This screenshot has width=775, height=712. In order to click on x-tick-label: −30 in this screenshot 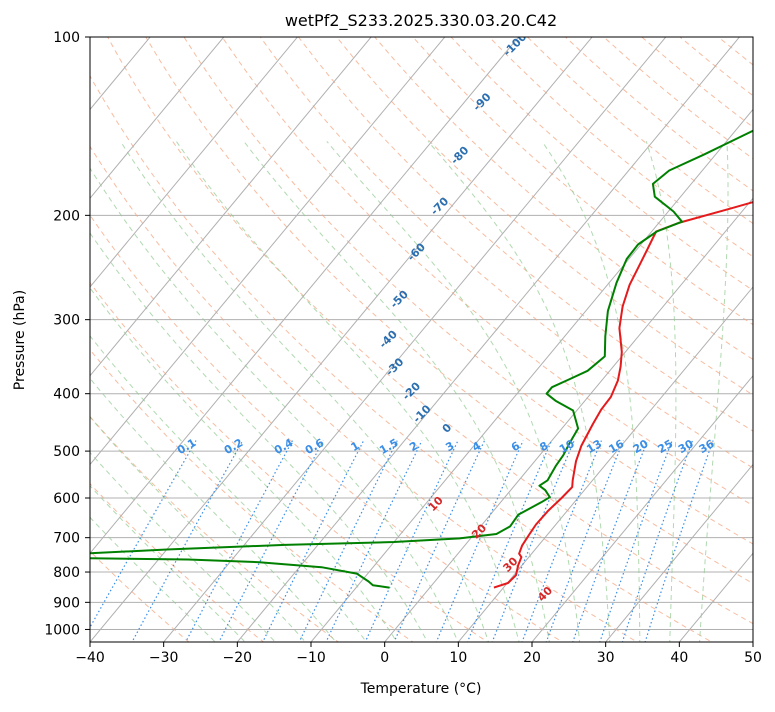, I will do `click(164, 658)`.